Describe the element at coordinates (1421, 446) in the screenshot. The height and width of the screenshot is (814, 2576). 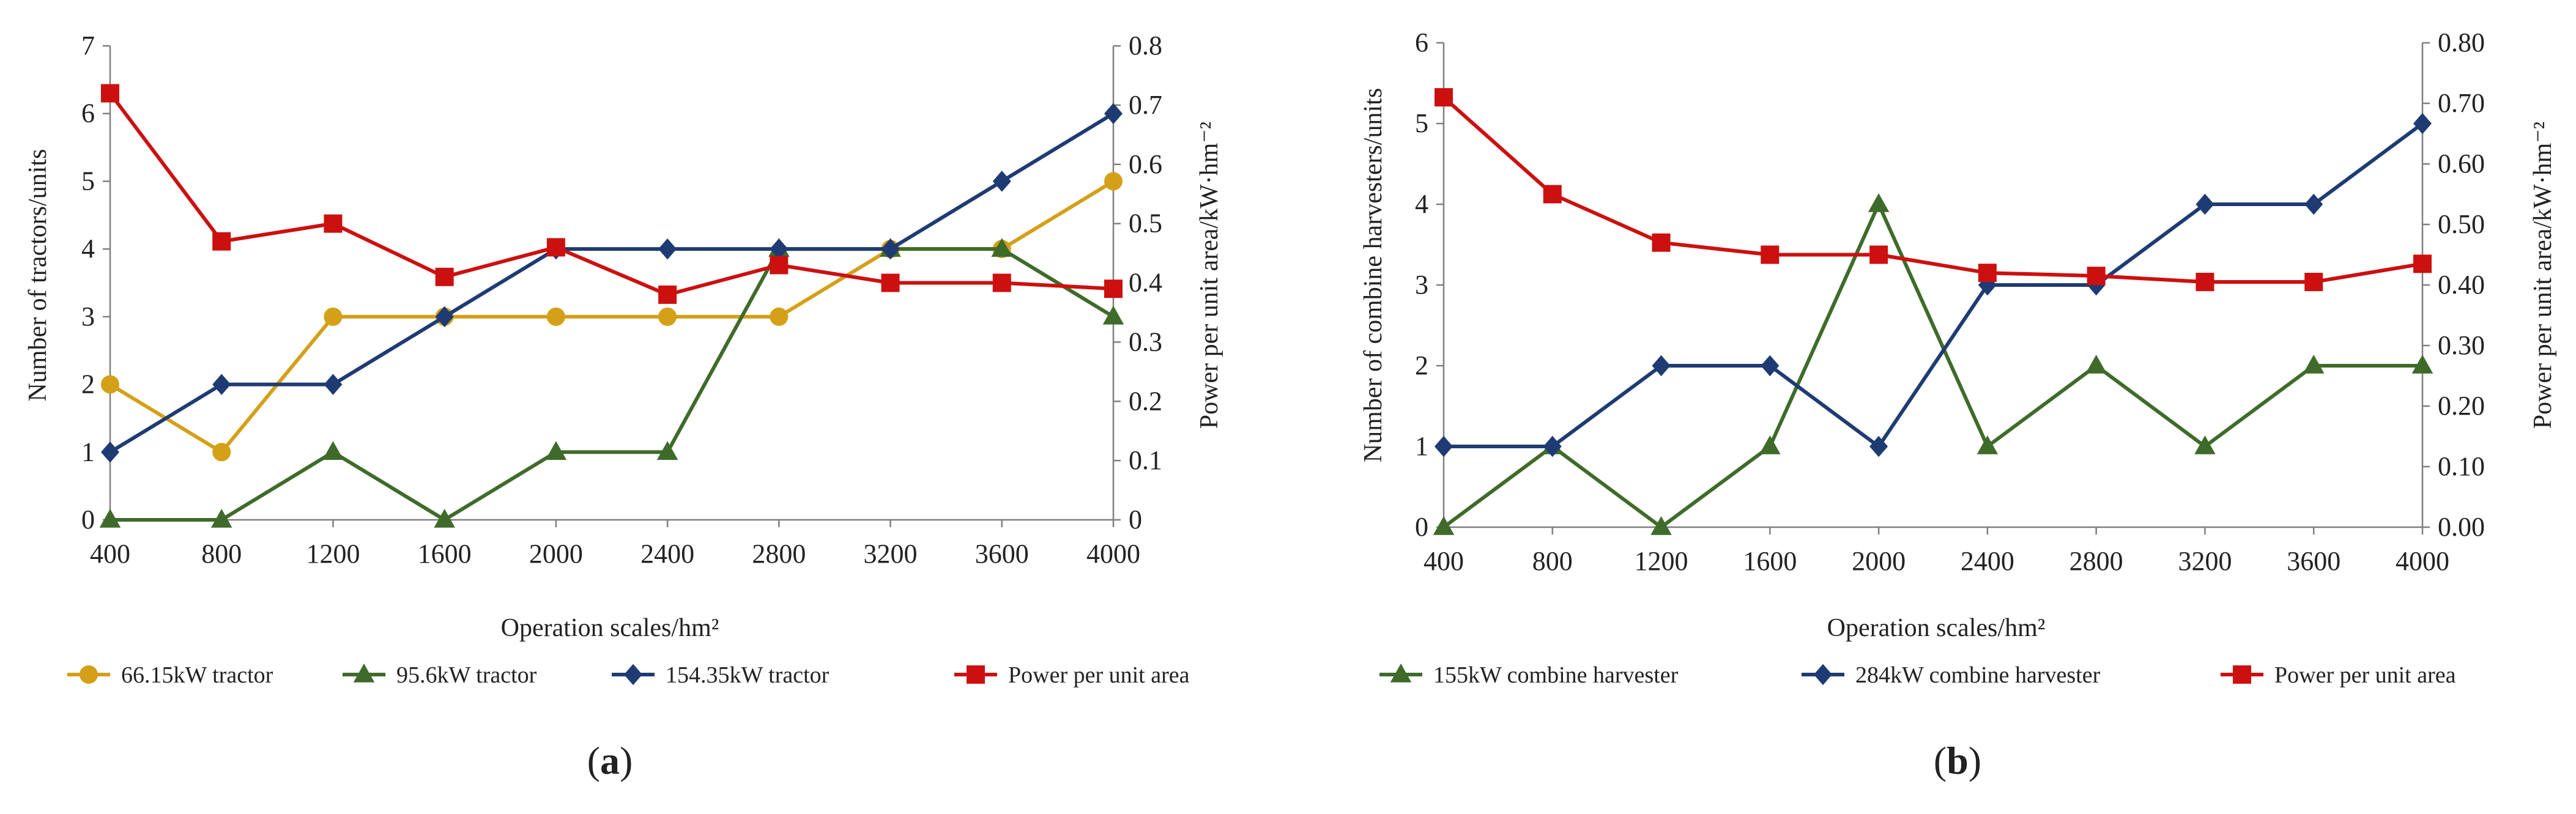
I see `panel-b-left-tick-label: 1` at that location.